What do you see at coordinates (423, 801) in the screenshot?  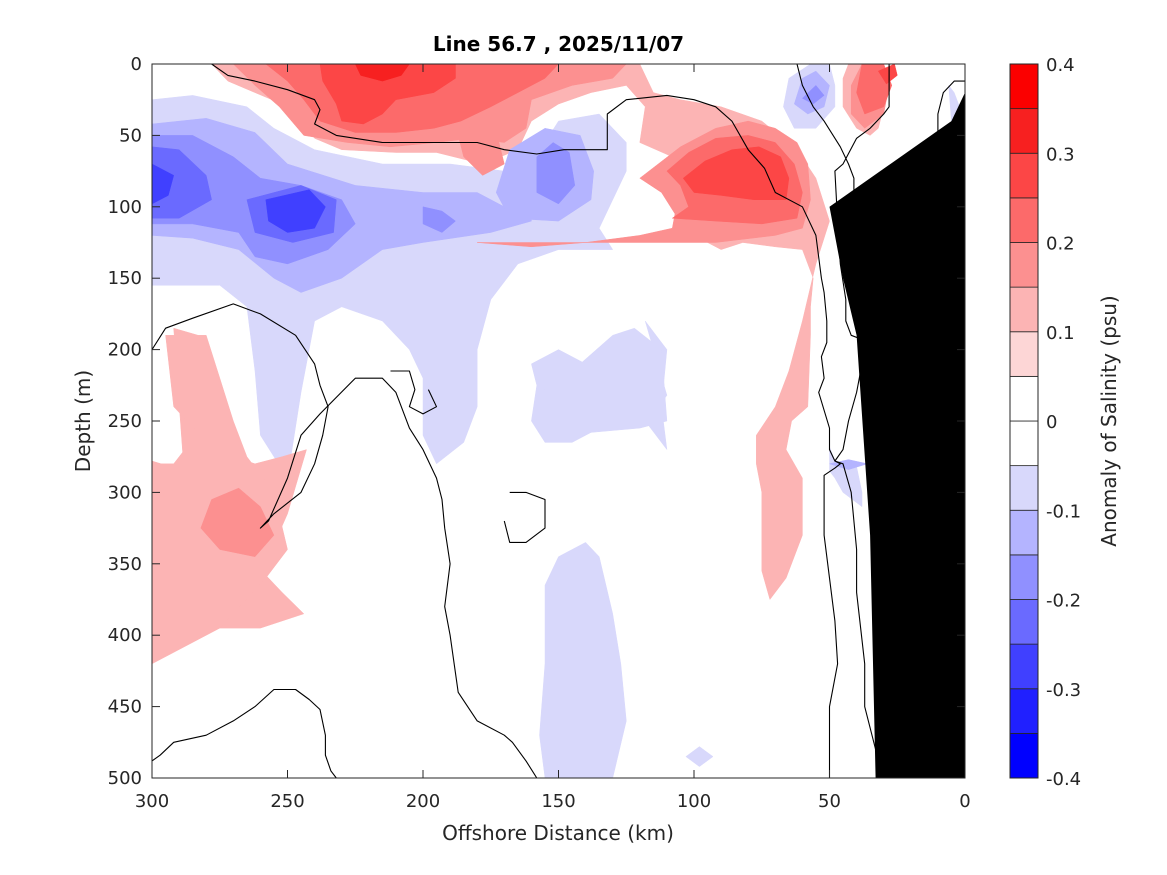 I see `x-tick-label: 200` at bounding box center [423, 801].